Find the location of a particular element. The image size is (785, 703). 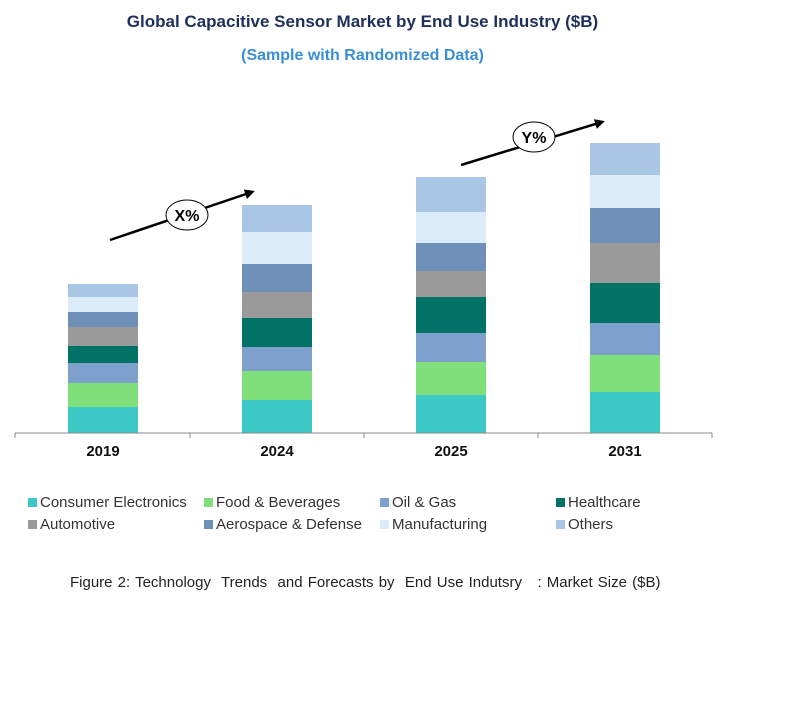

bar-segment-2031-manufacturing is located at coordinates (625, 191).